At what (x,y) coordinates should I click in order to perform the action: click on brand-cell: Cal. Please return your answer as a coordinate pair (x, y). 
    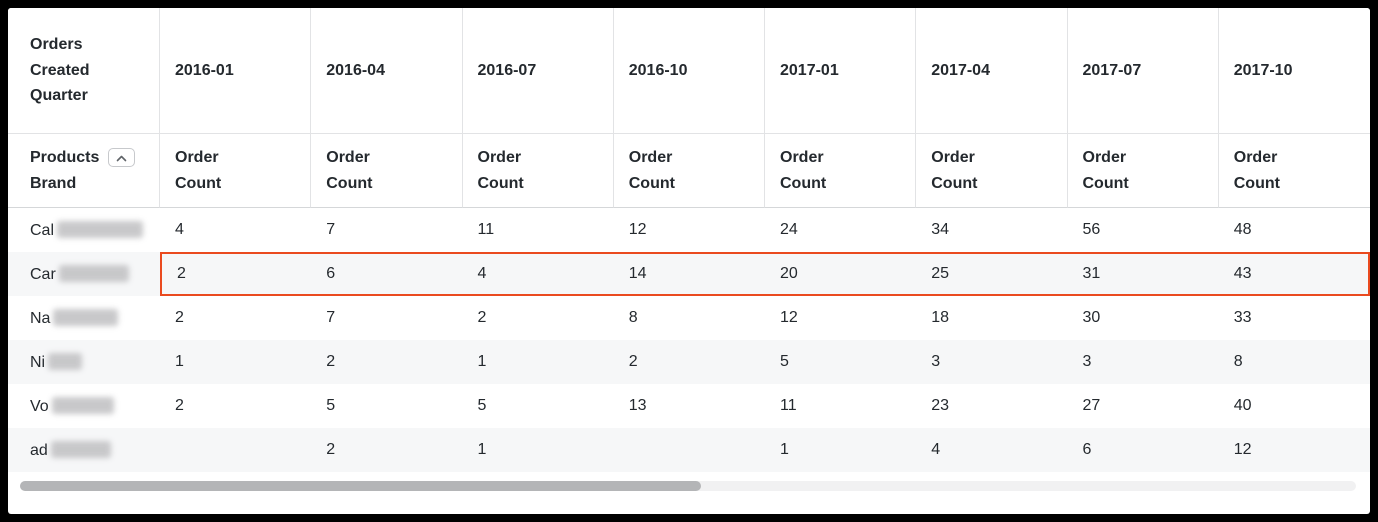
    Looking at the image, I should click on (84, 230).